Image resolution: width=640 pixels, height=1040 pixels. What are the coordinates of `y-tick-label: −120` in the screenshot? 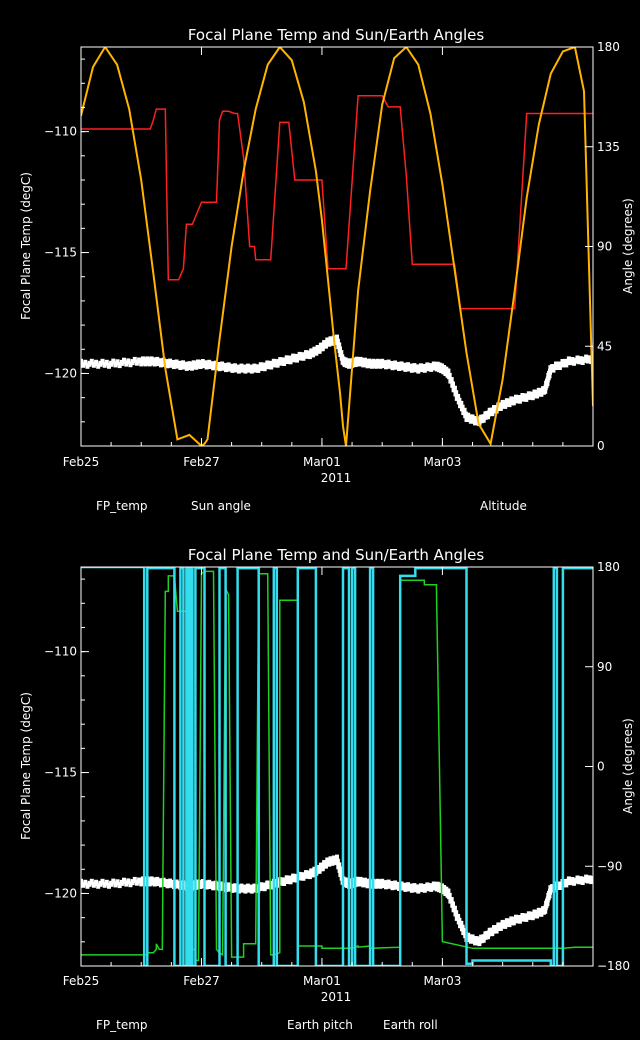 It's located at (60, 893).